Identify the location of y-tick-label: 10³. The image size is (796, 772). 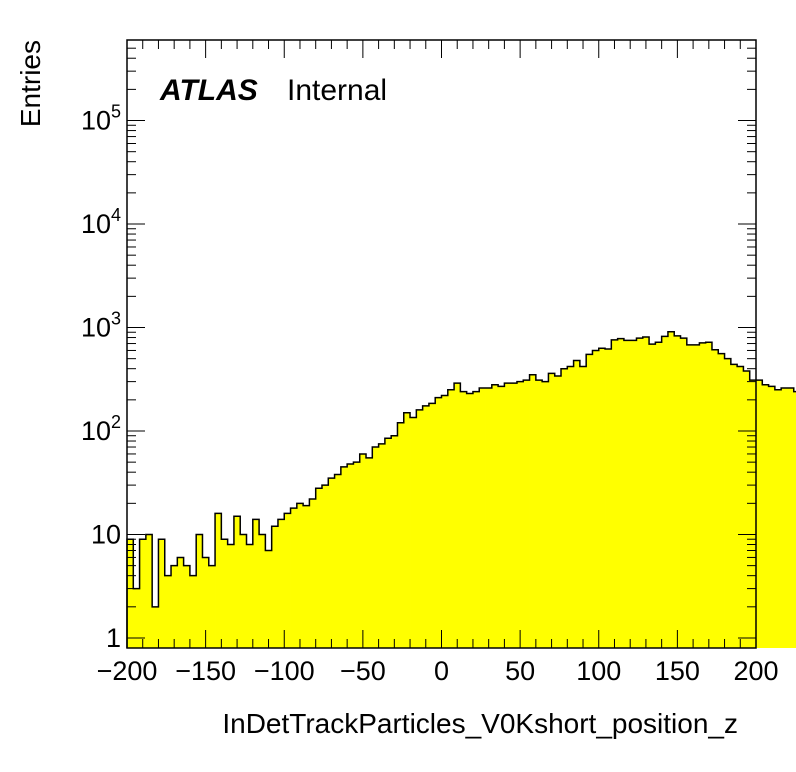
(101, 326).